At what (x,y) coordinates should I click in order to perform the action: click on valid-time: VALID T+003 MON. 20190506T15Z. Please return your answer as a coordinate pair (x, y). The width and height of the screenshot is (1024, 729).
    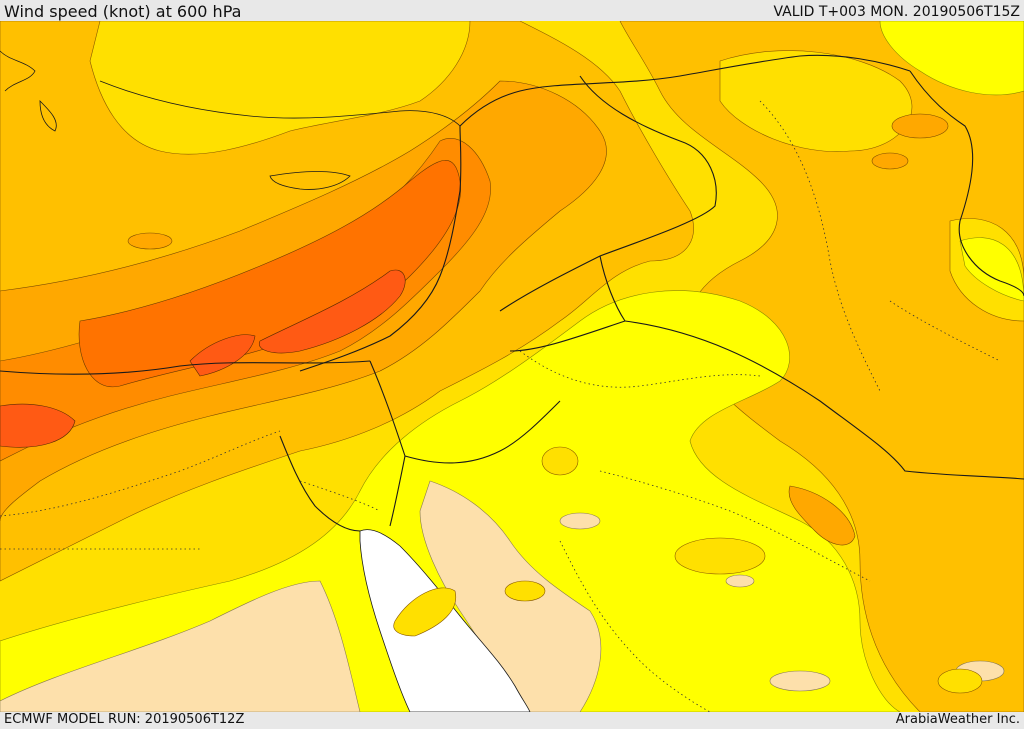
    Looking at the image, I should click on (896, 12).